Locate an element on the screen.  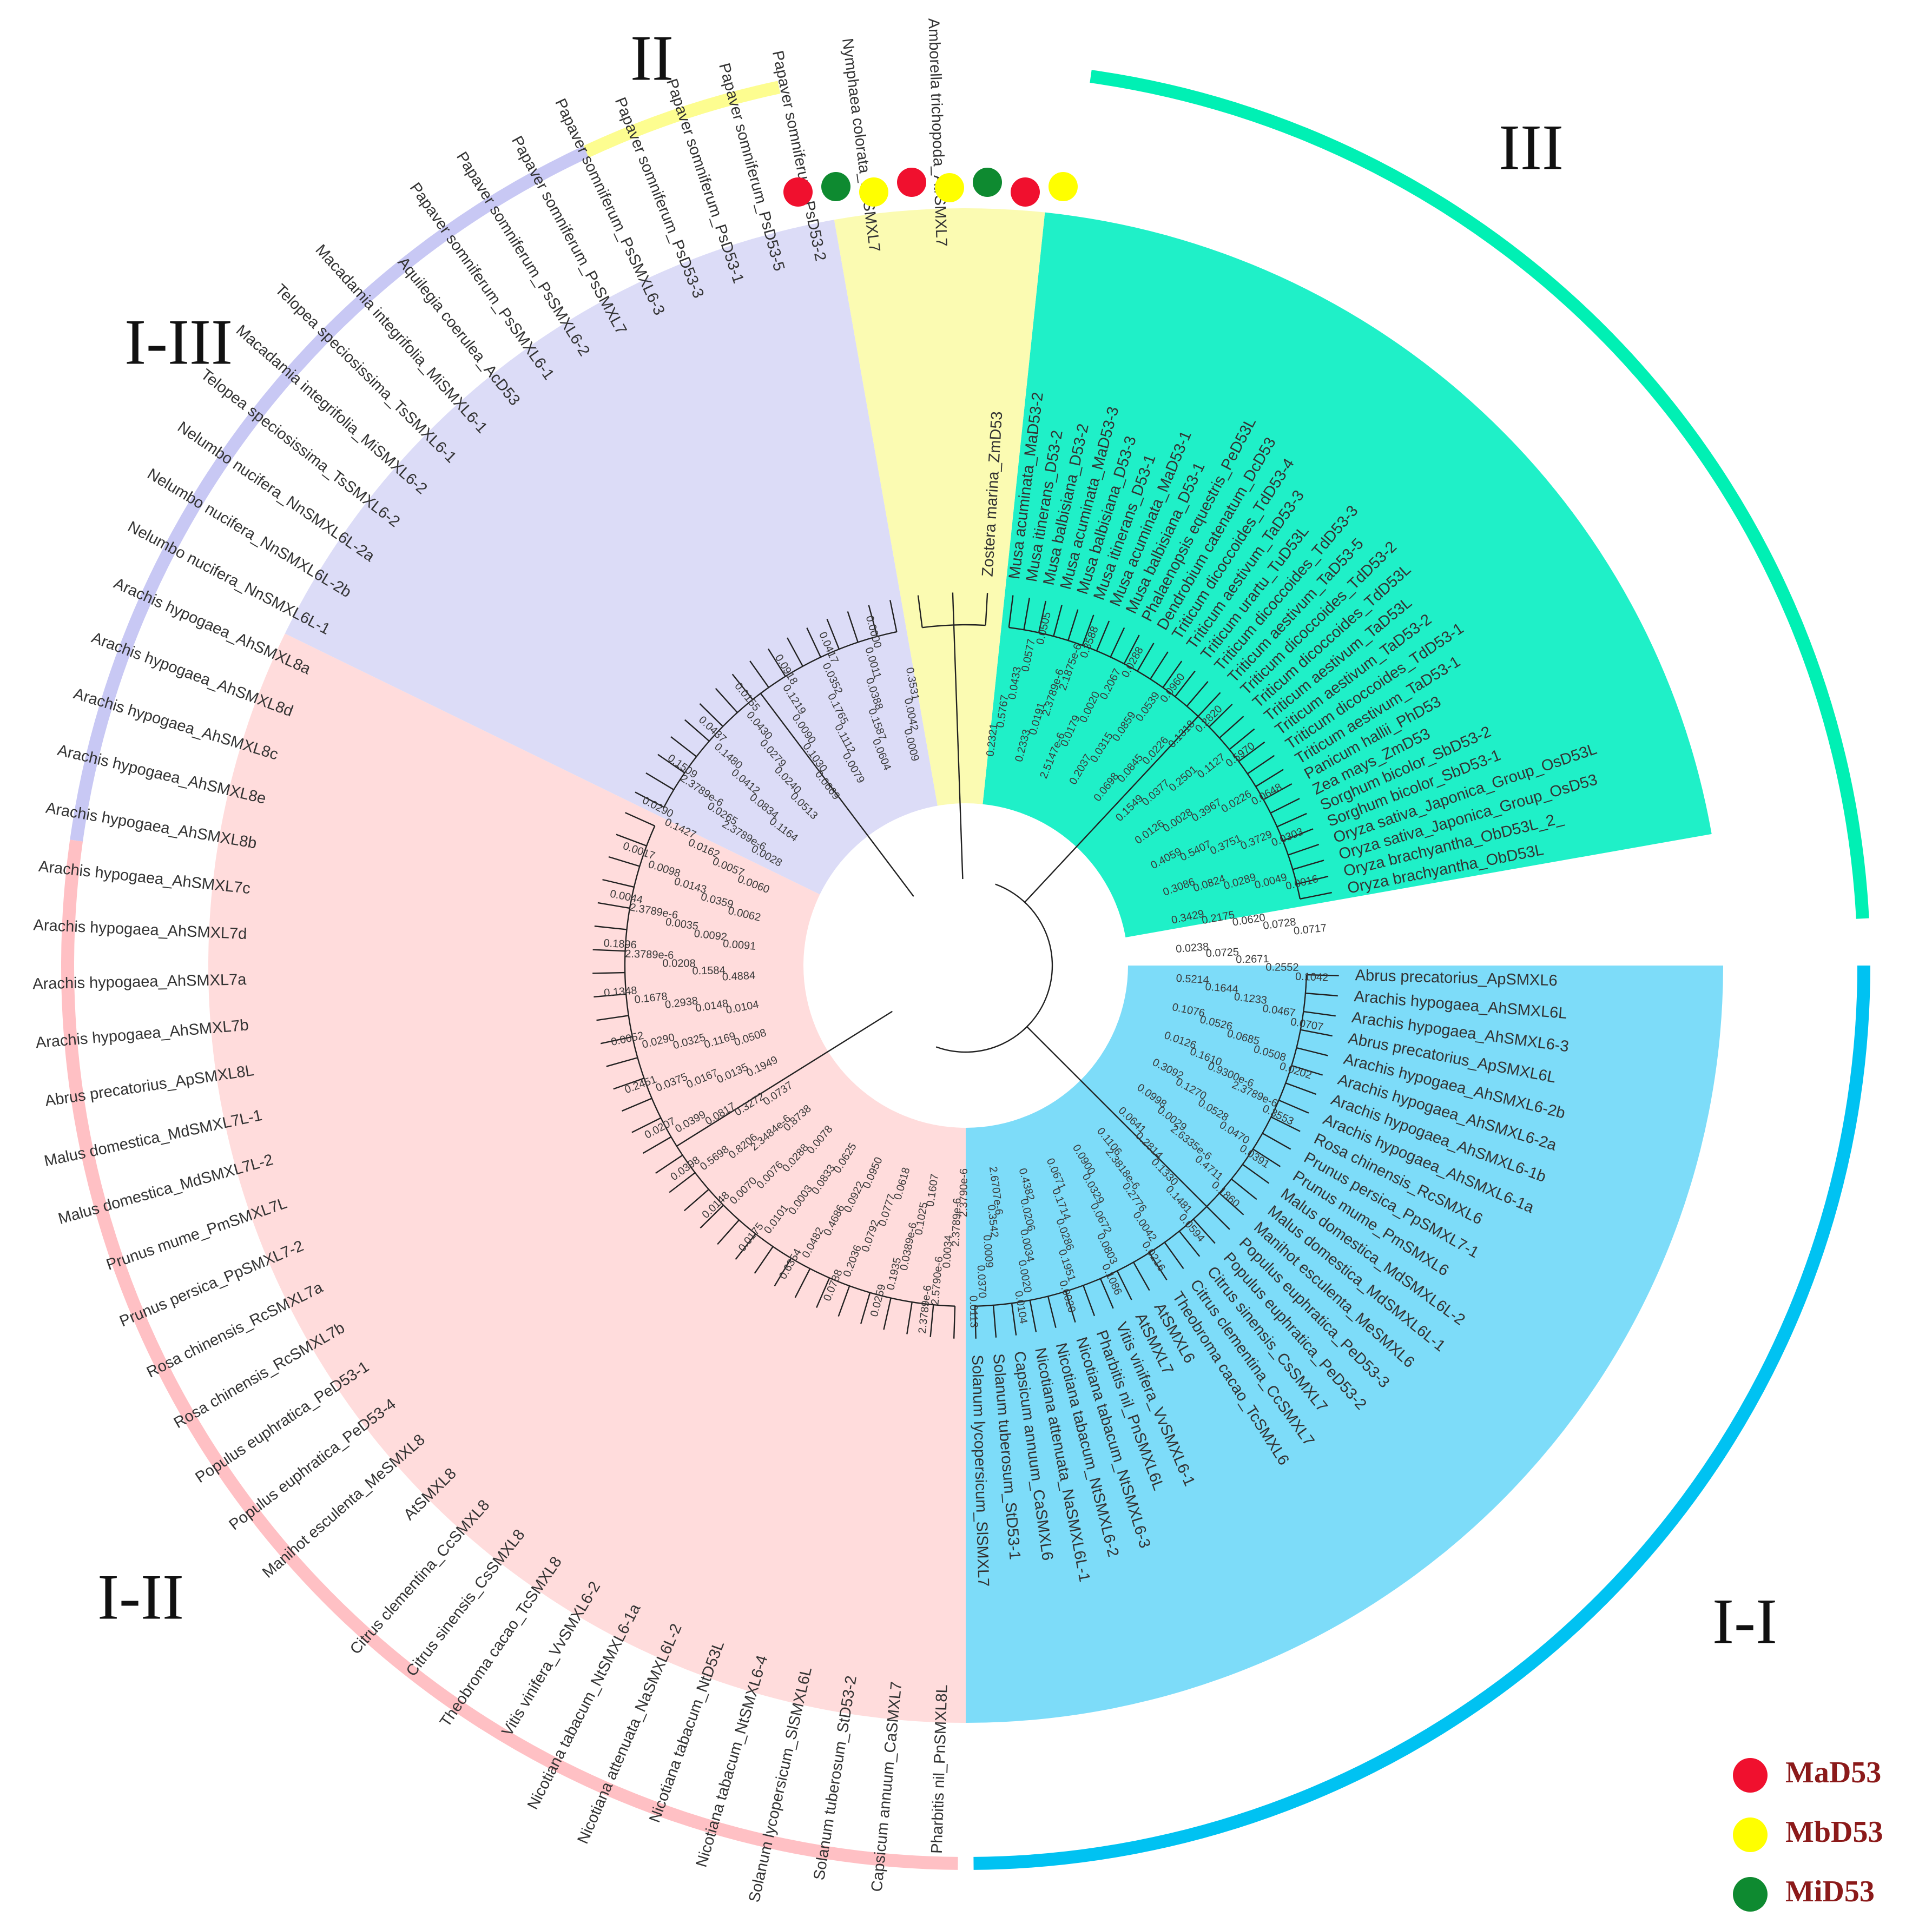
marker-mid53 is located at coordinates (987, 183).